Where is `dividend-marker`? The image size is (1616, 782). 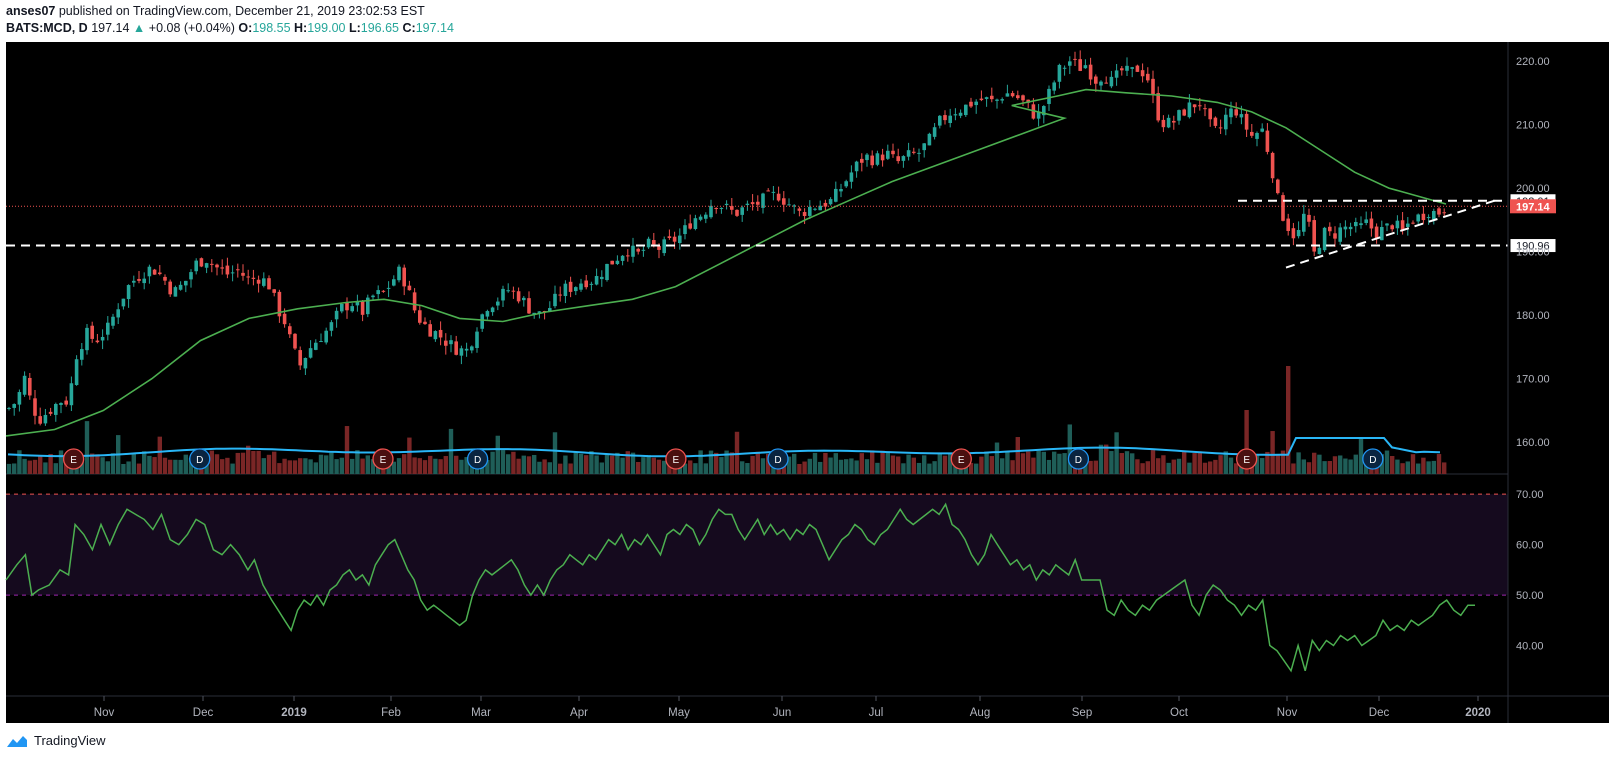 dividend-marker is located at coordinates (200, 459).